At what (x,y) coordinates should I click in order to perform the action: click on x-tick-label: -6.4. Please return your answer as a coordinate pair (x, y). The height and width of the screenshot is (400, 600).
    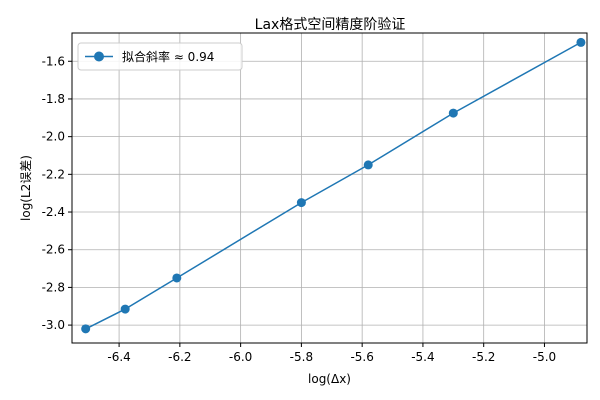
    Looking at the image, I should click on (118, 357).